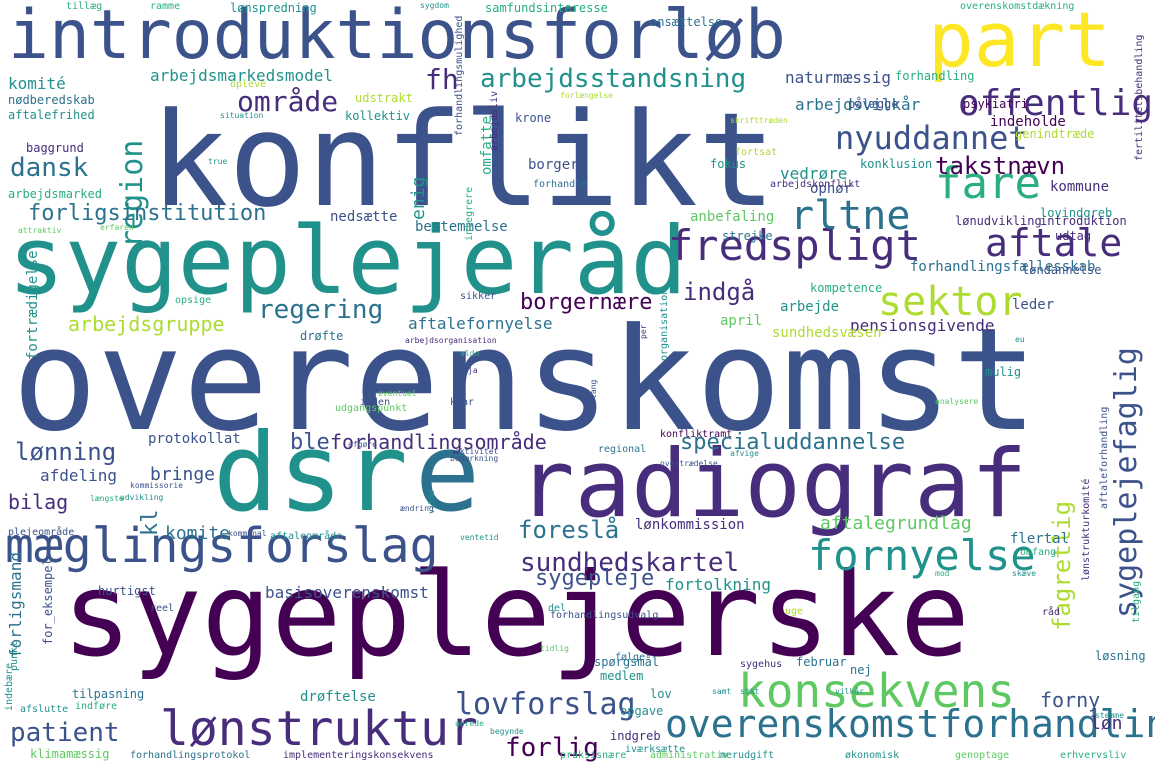 Image resolution: width=1155 pixels, height=770 pixels. Describe the element at coordinates (478, 296) in the screenshot. I see `word-sikker: sikker` at that location.